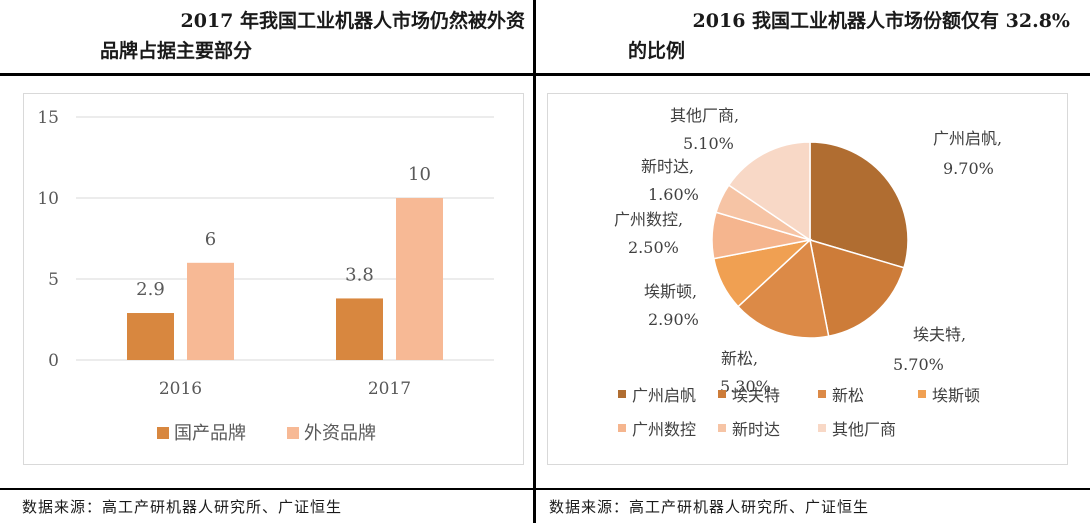  What do you see at coordinates (708, 143) in the screenshot?
I see `pie-slice-pct-label: 5.10%` at bounding box center [708, 143].